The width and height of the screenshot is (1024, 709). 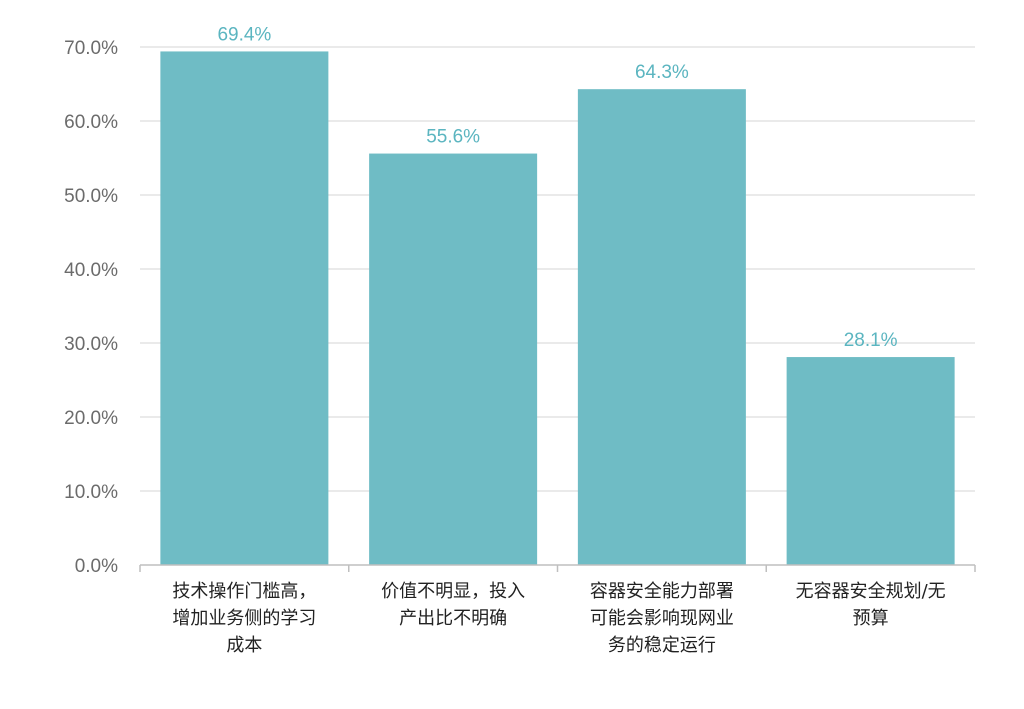 What do you see at coordinates (453, 605) in the screenshot?
I see `x-category-label: 价值不明显，投入产出比不明确` at bounding box center [453, 605].